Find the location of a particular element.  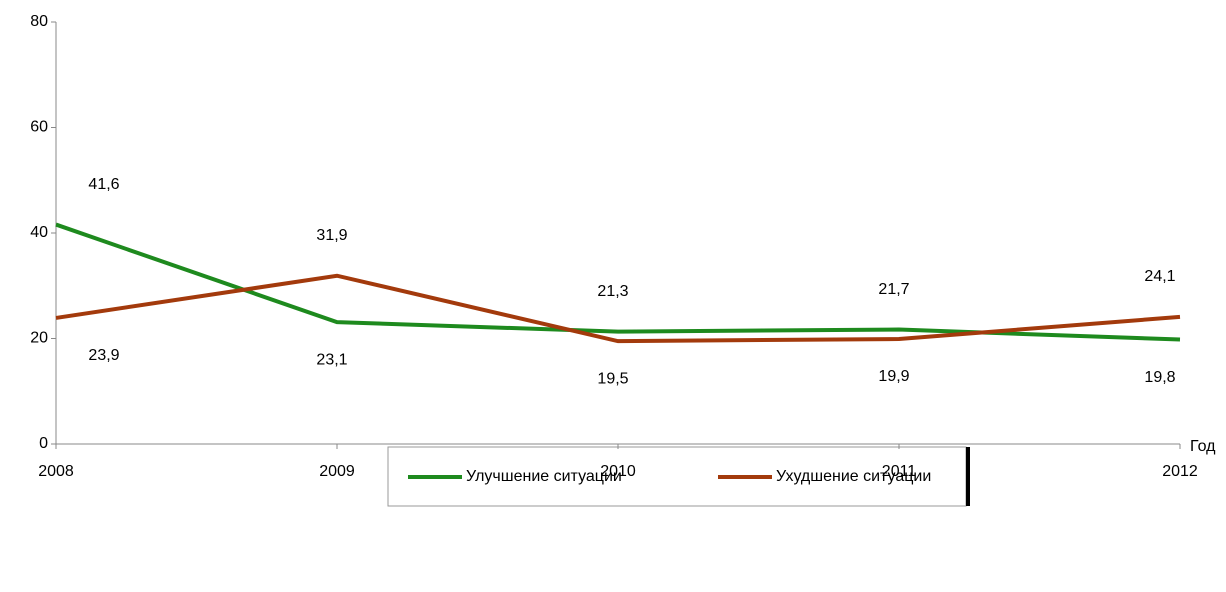

y-tick-label: 80 is located at coordinates (39, 21).